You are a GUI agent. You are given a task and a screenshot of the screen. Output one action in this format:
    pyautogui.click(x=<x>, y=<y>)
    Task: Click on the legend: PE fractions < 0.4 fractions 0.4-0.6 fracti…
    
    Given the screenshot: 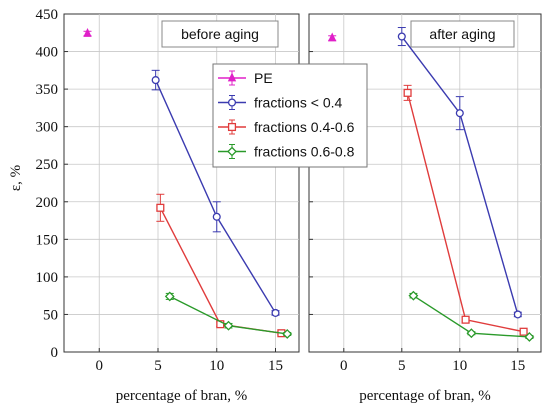 What is the action you would take?
    pyautogui.click(x=290, y=115)
    